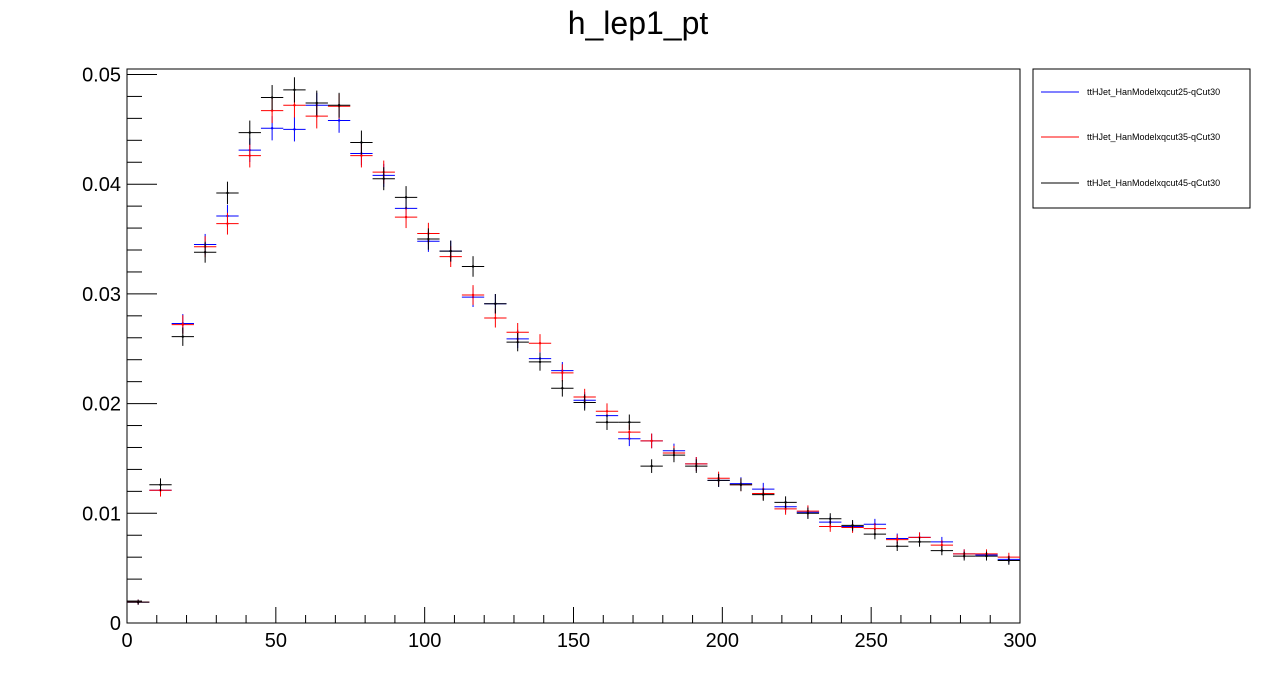 The image size is (1276, 692). What do you see at coordinates (101, 514) in the screenshot?
I see `y-tick-label: 0.01` at bounding box center [101, 514].